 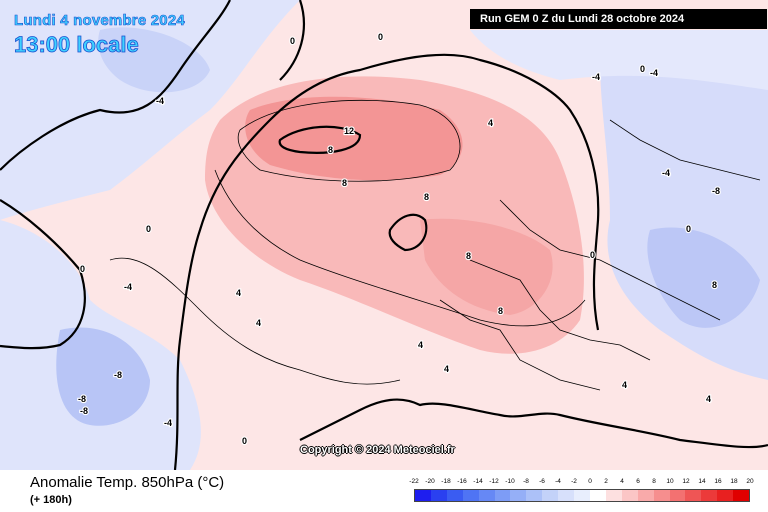 I want to click on color-scale-tick-label: 0, so click(x=590, y=481).